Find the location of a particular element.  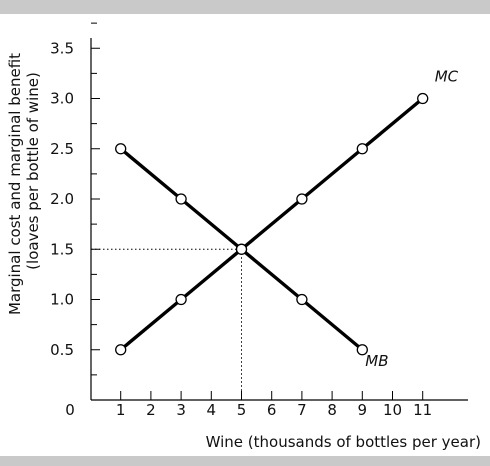

y-tick-label: 0.5 is located at coordinates (62, 350).